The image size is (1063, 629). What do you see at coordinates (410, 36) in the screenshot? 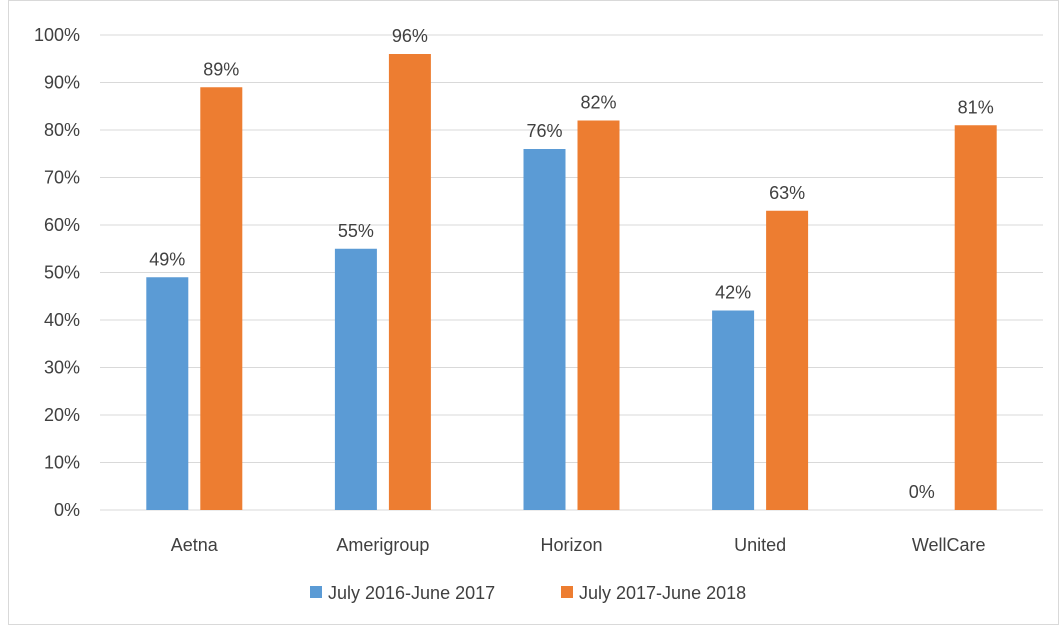
I see `data-label: 96%` at bounding box center [410, 36].